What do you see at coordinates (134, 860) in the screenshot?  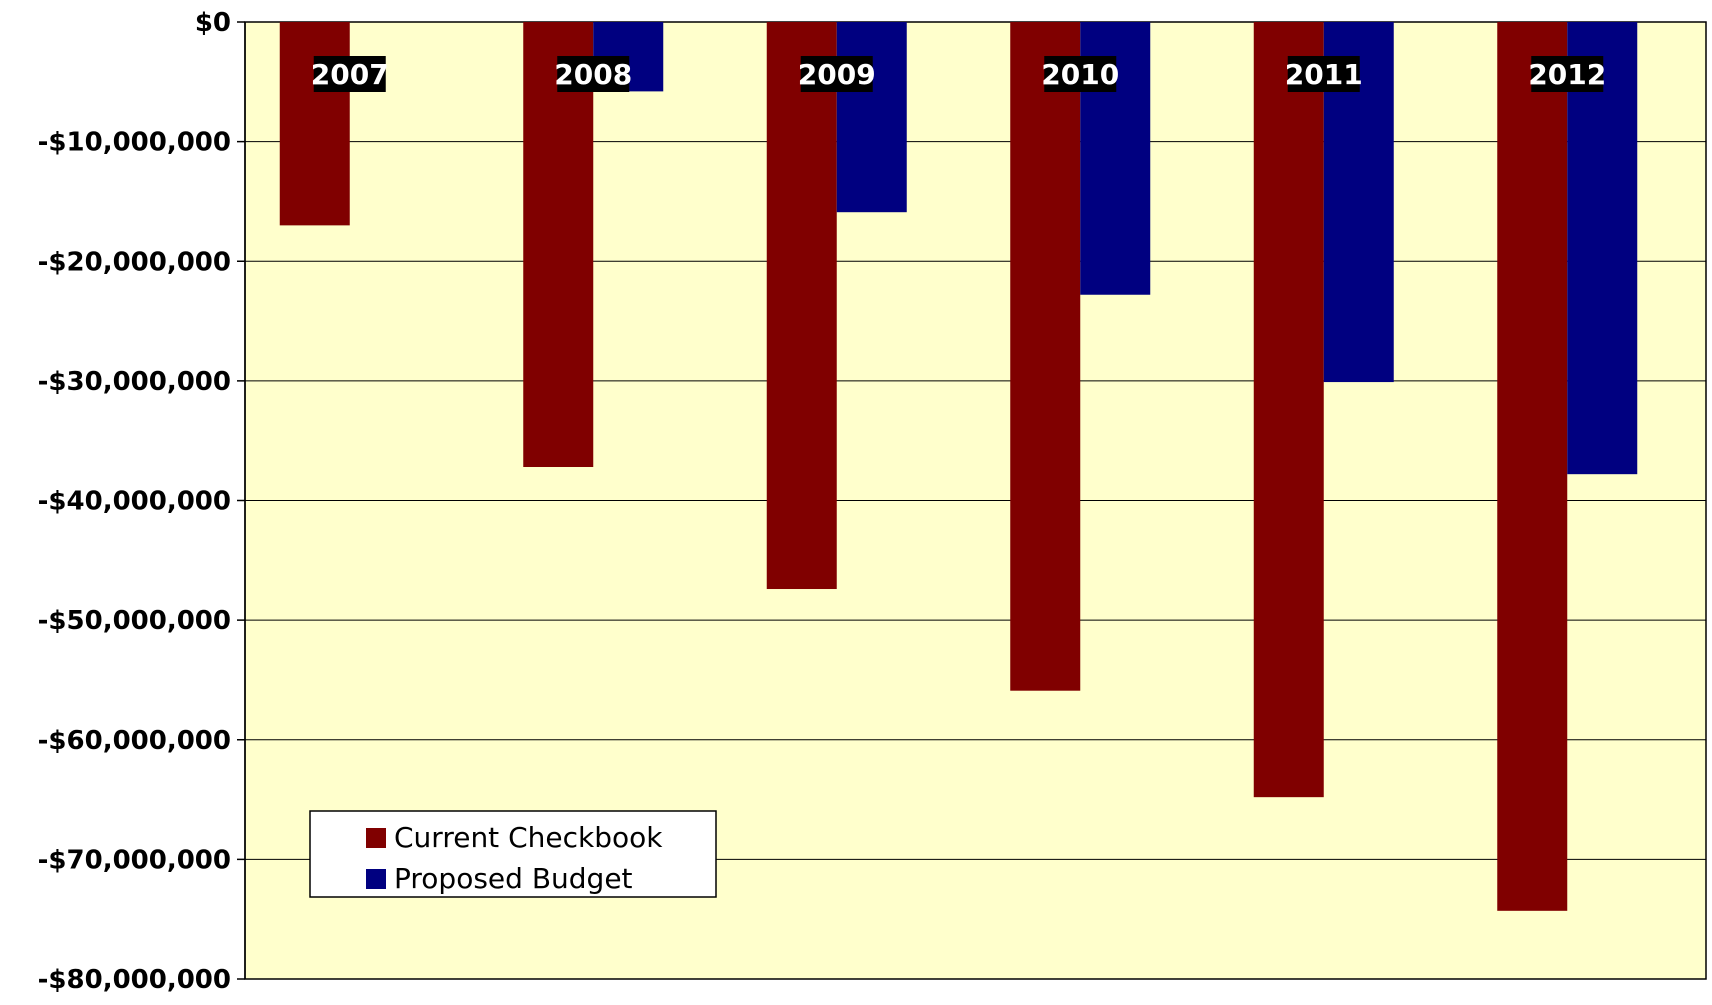 I see `y-tick-label: -$70,000,000` at bounding box center [134, 860].